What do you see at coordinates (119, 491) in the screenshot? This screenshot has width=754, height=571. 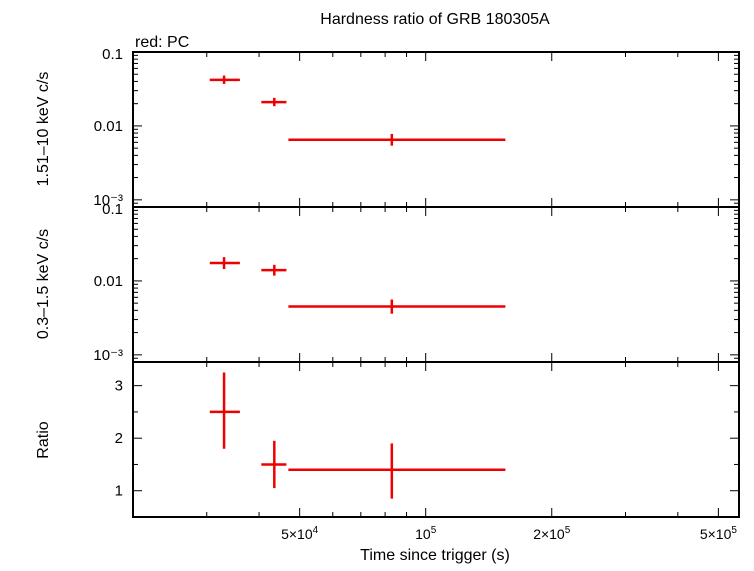 I see `y-tick-label: 1` at bounding box center [119, 491].